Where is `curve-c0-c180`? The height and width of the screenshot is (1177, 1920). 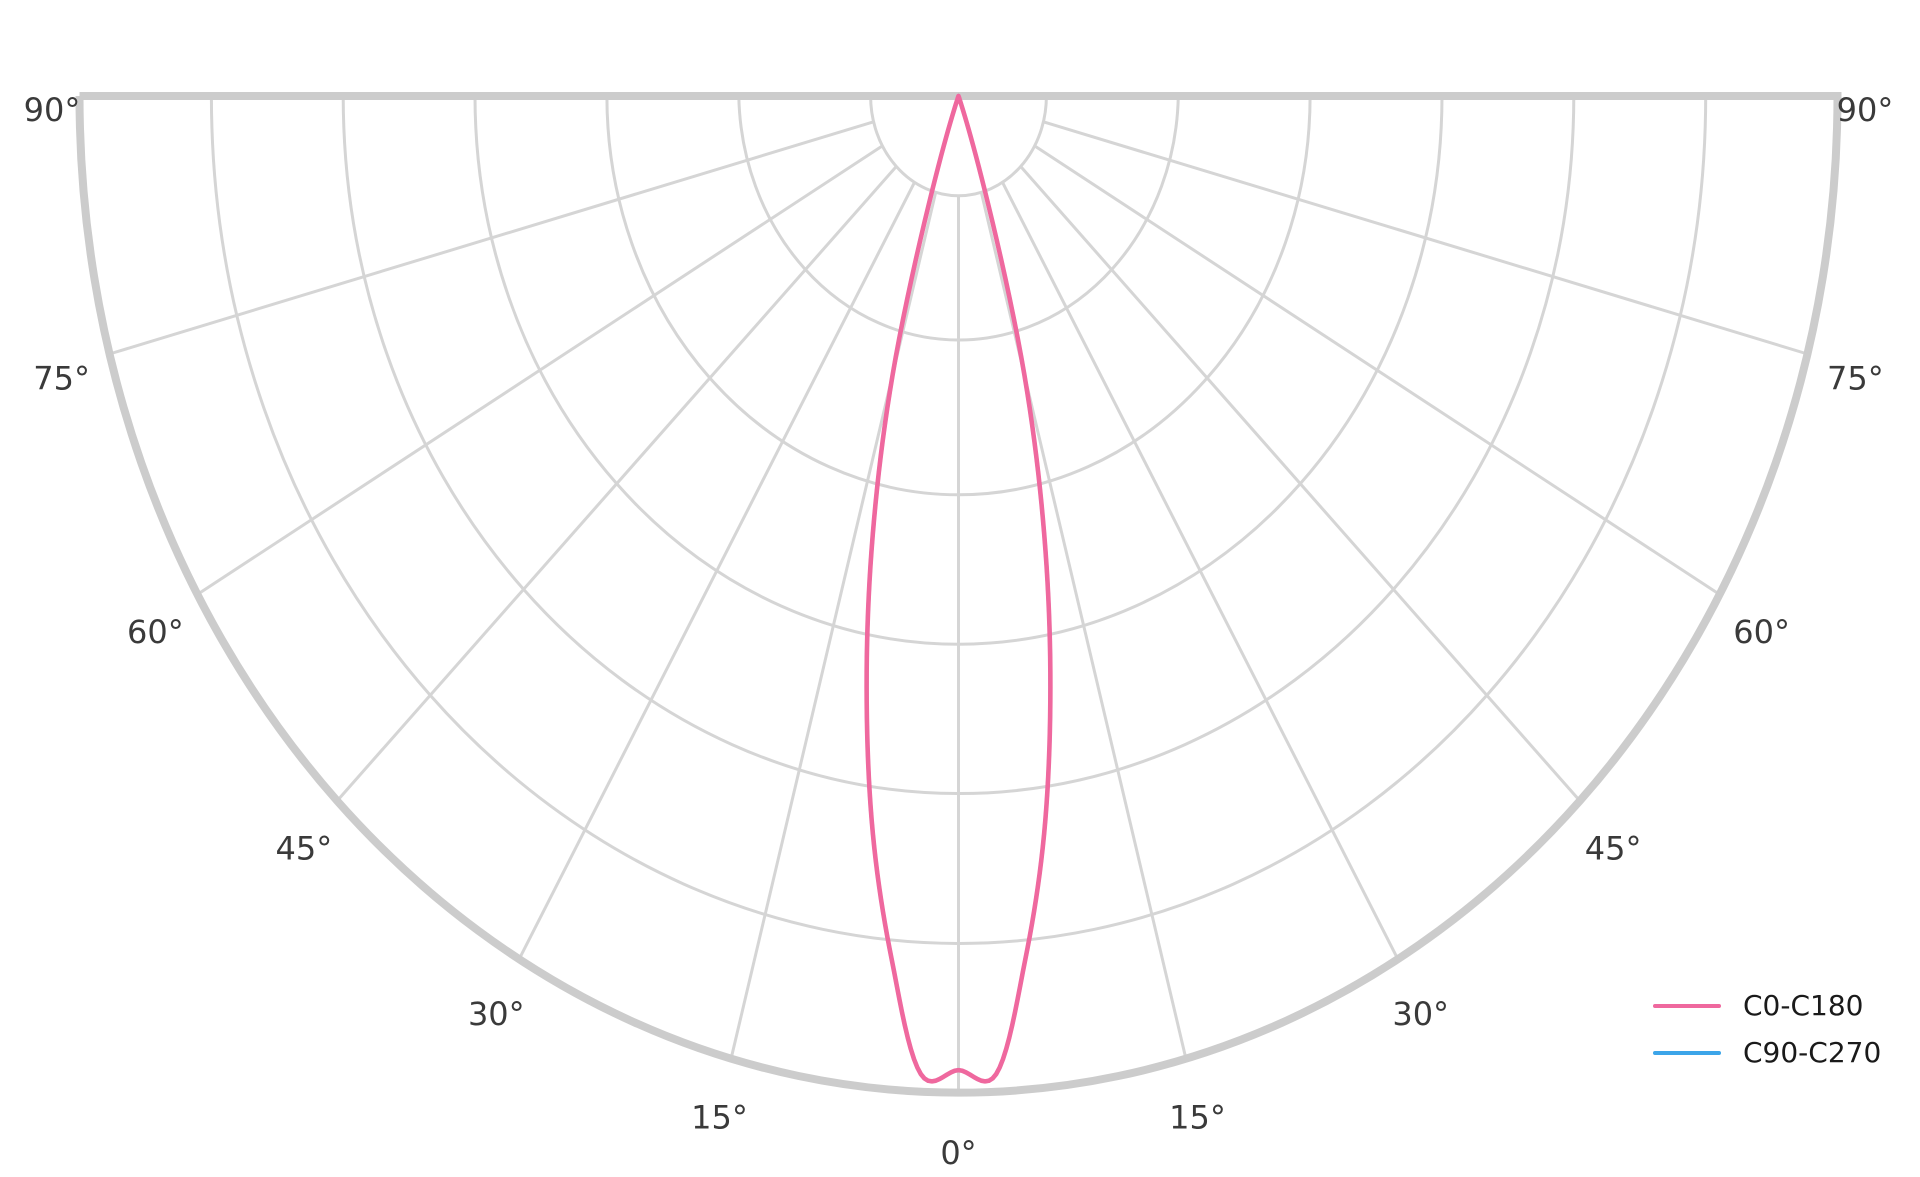 curve-c0-c180 is located at coordinates (958, 588).